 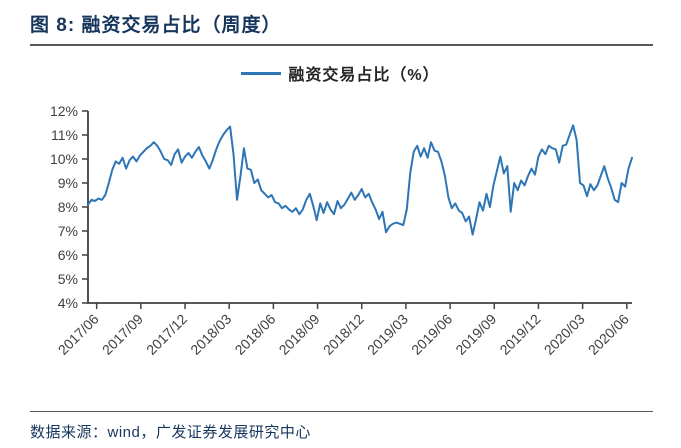 What do you see at coordinates (68, 303) in the screenshot?
I see `y-axis-tick-label: 4%` at bounding box center [68, 303].